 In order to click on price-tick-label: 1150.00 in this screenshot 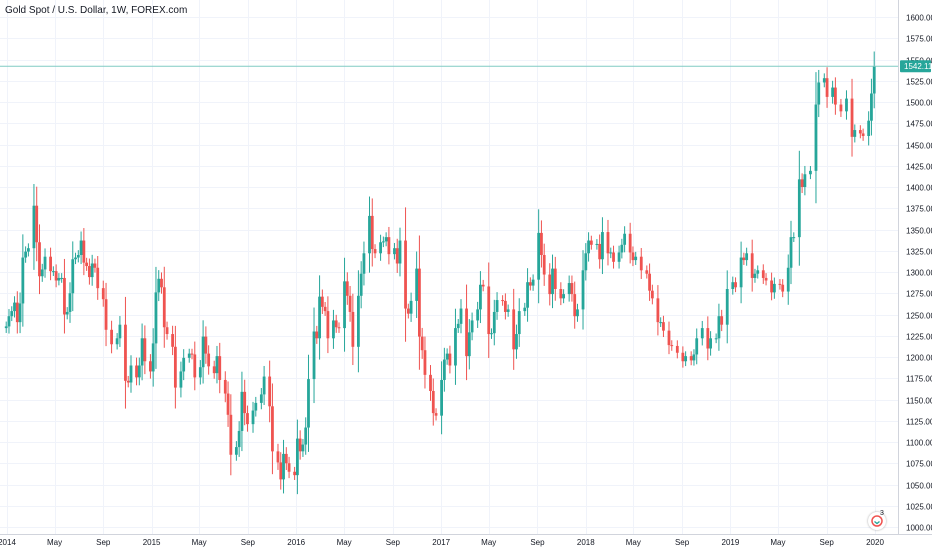, I will do `click(919, 401)`.